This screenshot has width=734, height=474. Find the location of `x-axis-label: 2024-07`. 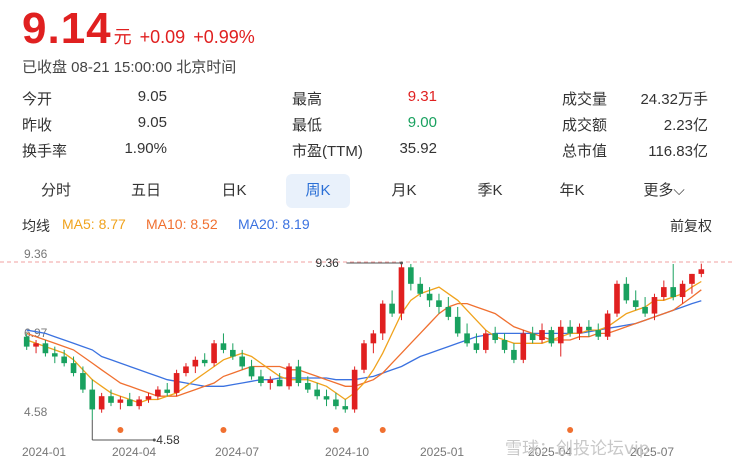

x-axis-label: 2024-07 is located at coordinates (237, 452).